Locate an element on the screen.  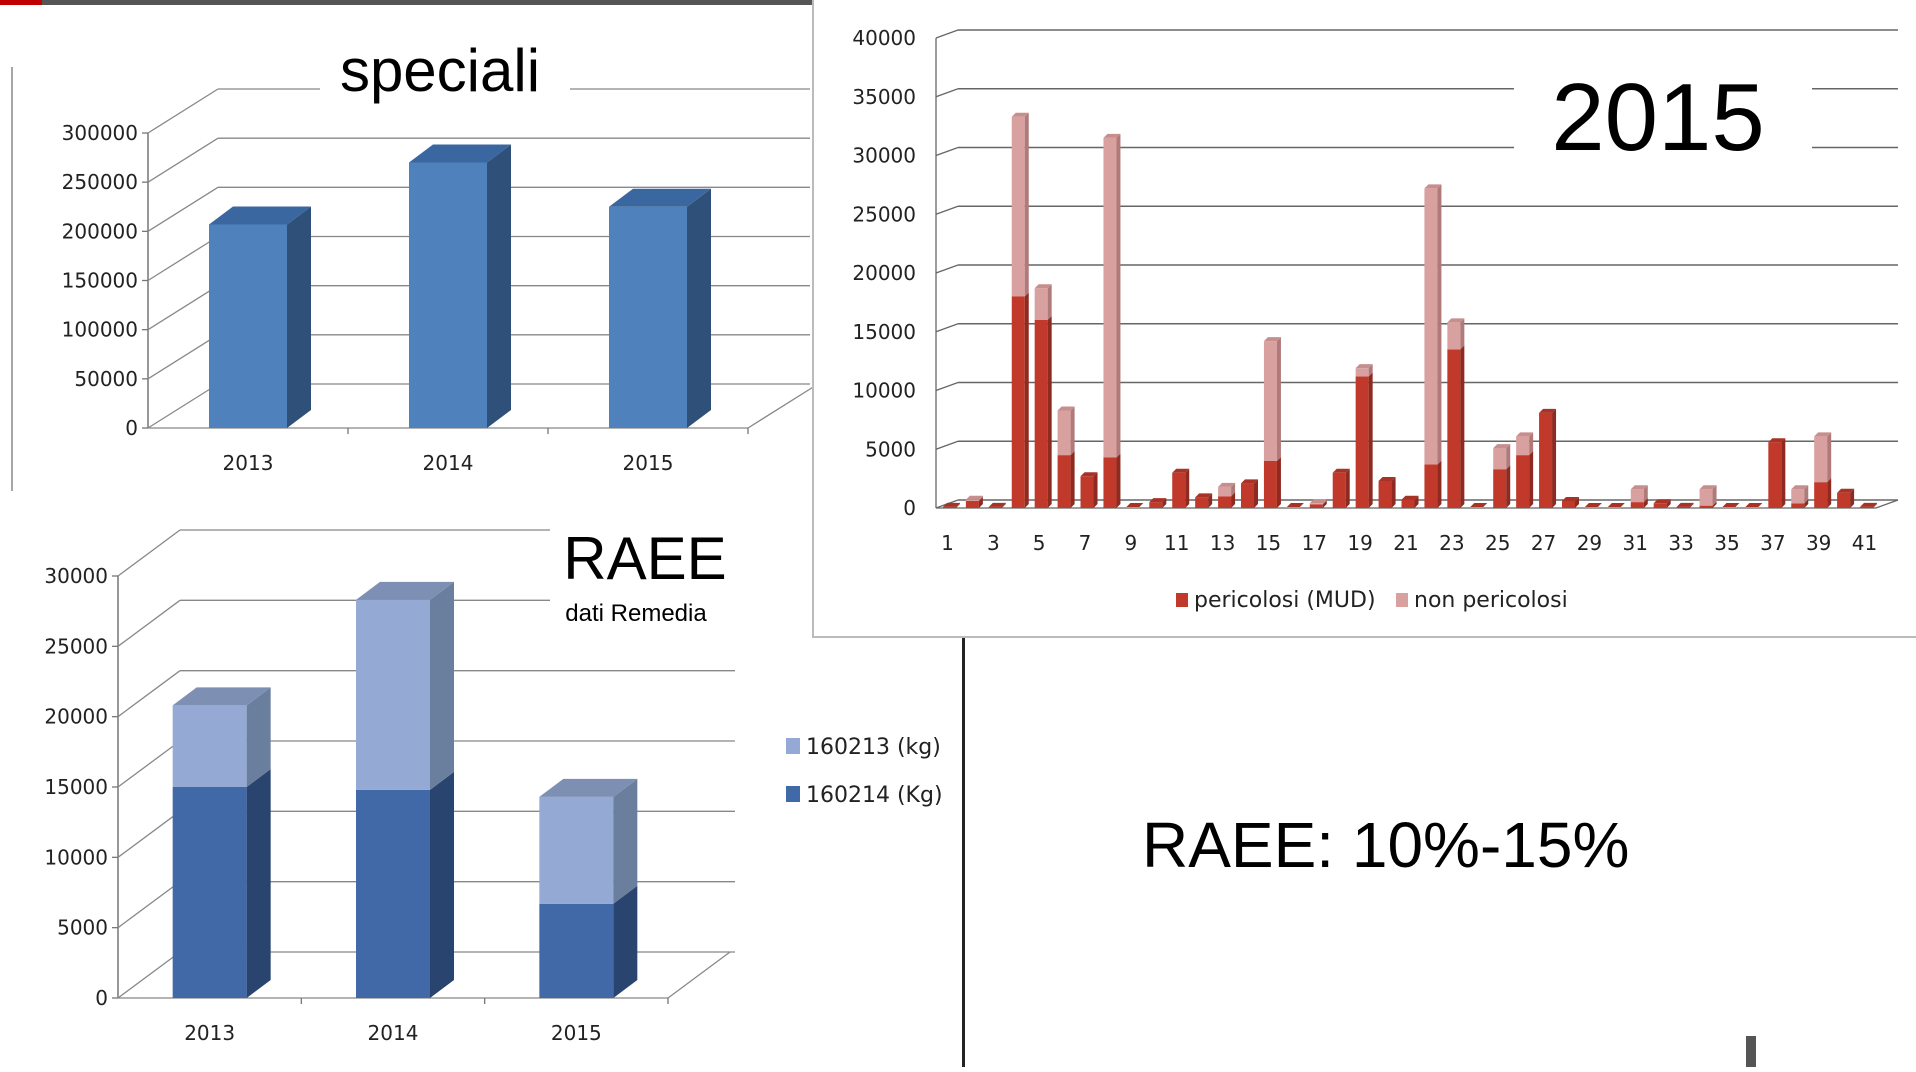
legend-label: 160214 (Kg) is located at coordinates (874, 795).